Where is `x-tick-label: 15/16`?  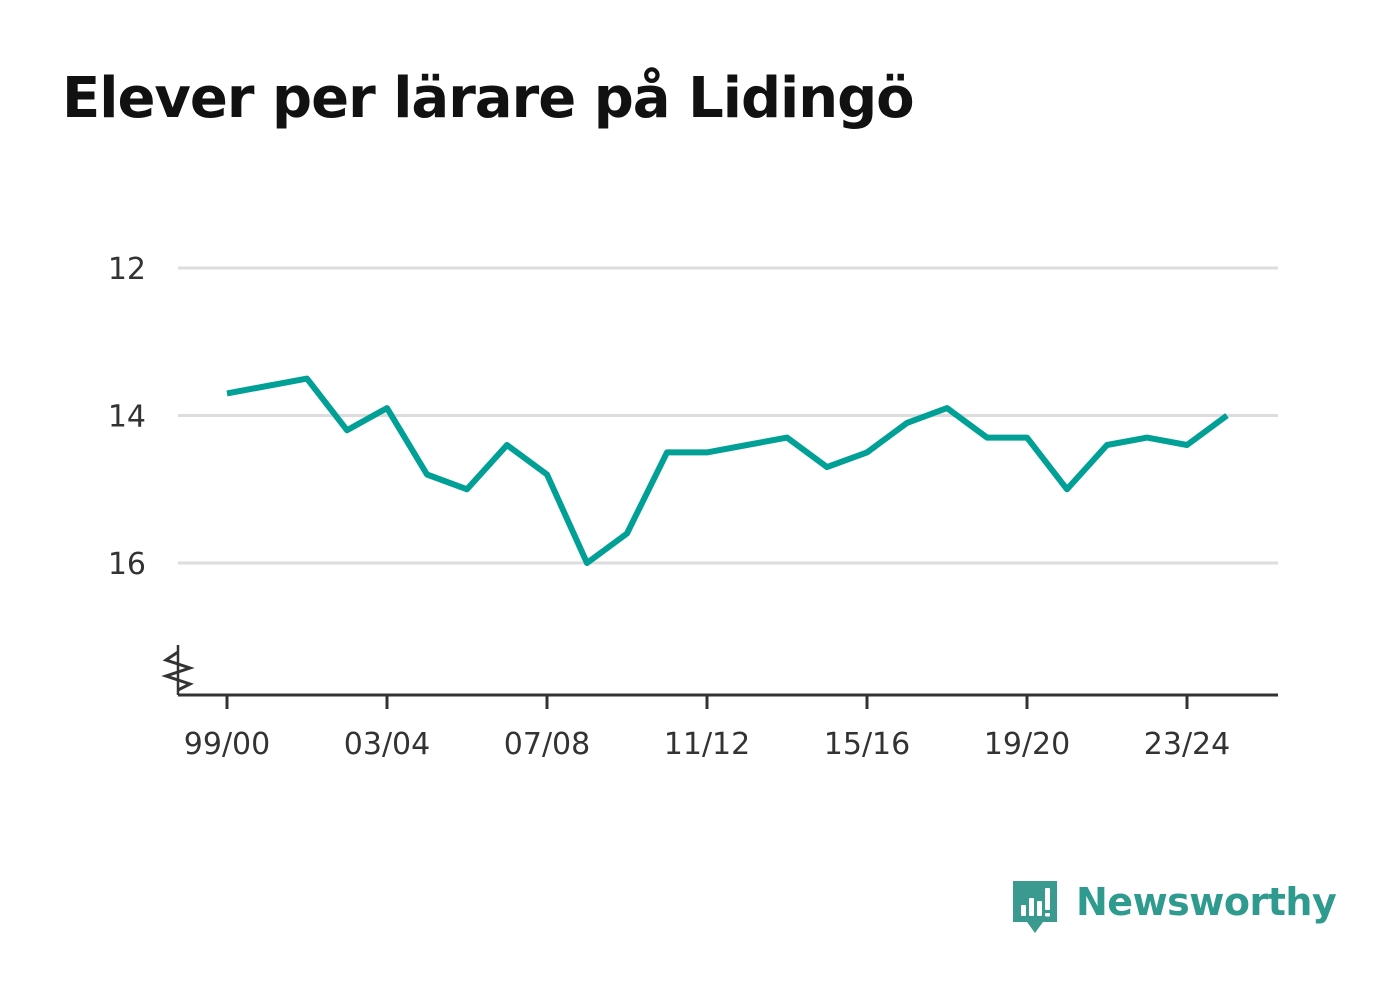
x-tick-label: 15/16 is located at coordinates (867, 744).